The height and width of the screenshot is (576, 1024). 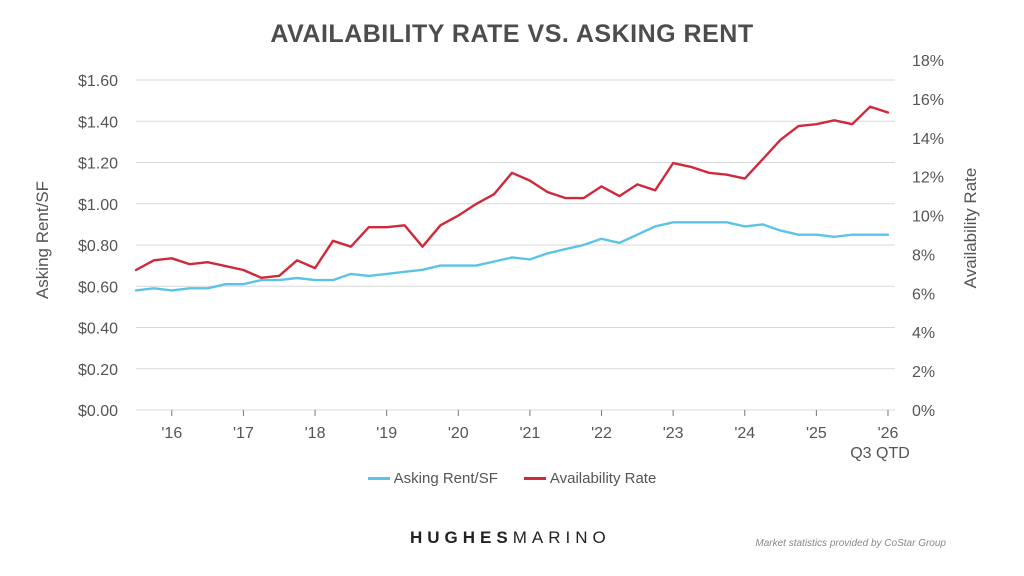 I want to click on left-tick-label: $0.20, so click(x=98, y=370).